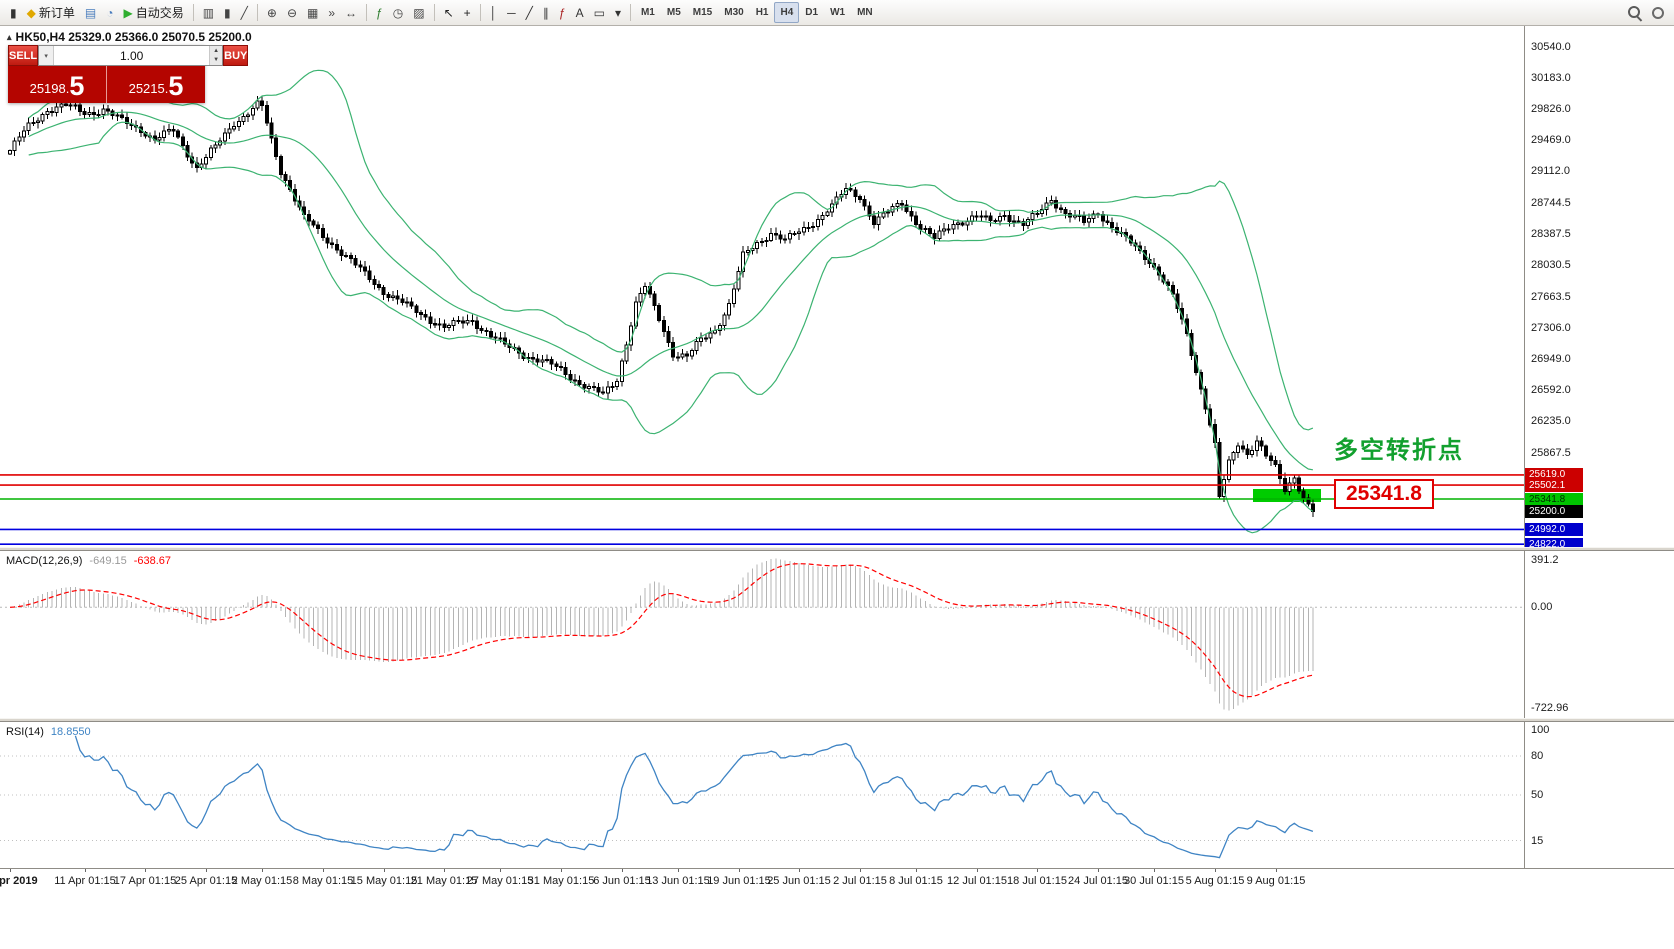  I want to click on macd-axis-label: 0.00, so click(1542, 607).